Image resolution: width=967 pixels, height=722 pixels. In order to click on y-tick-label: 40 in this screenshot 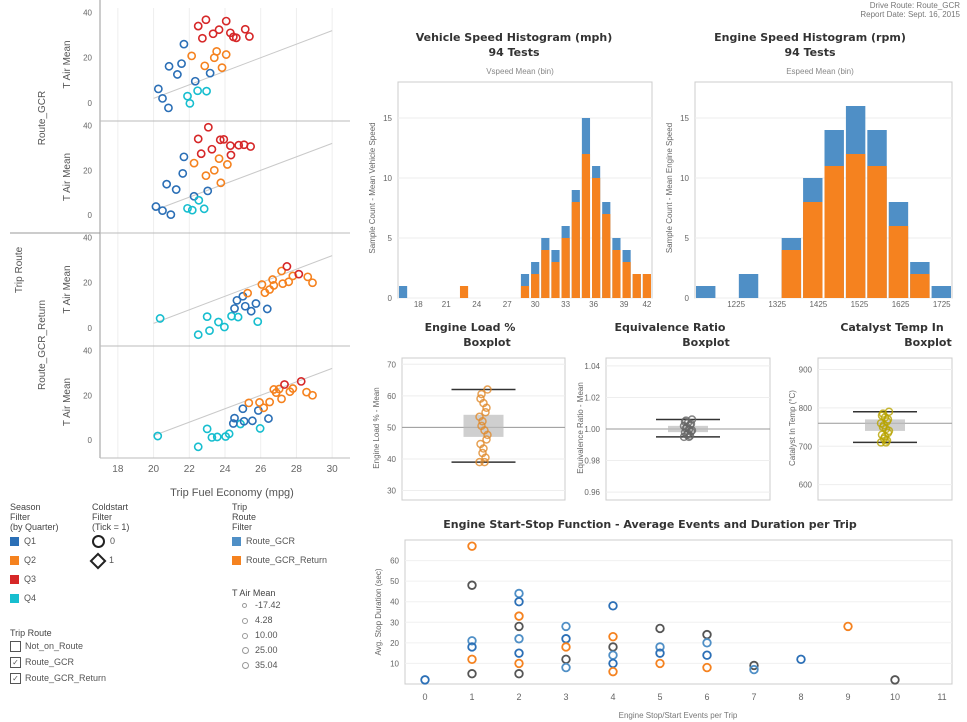, I will do `click(391, 459)`.